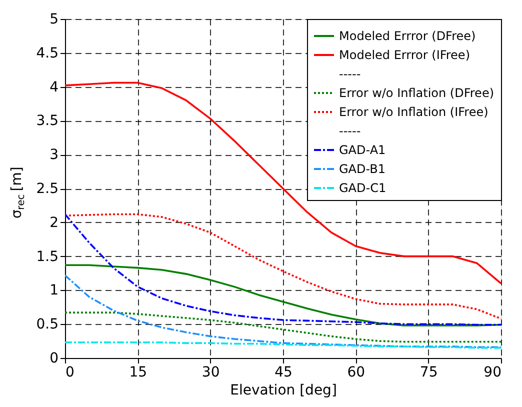  Describe the element at coordinates (362, 169) in the screenshot. I see `legend-label: GAD-B1` at that location.